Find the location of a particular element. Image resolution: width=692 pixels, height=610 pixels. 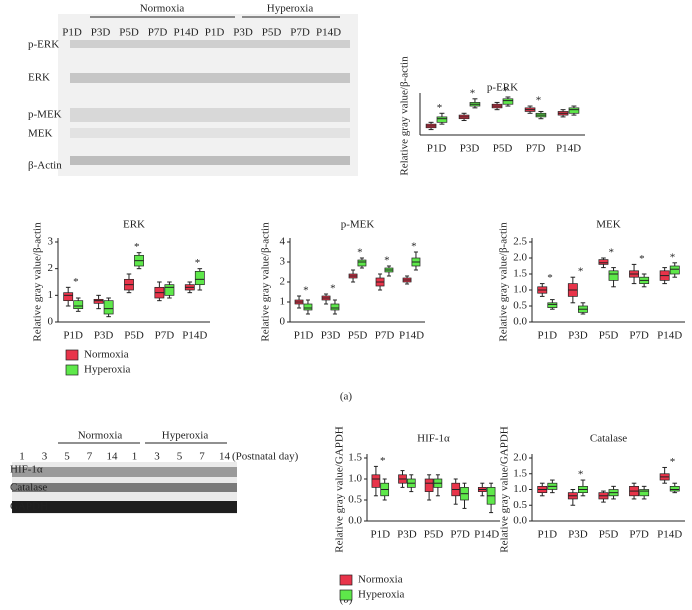

chart-title: ERK is located at coordinates (134, 225).